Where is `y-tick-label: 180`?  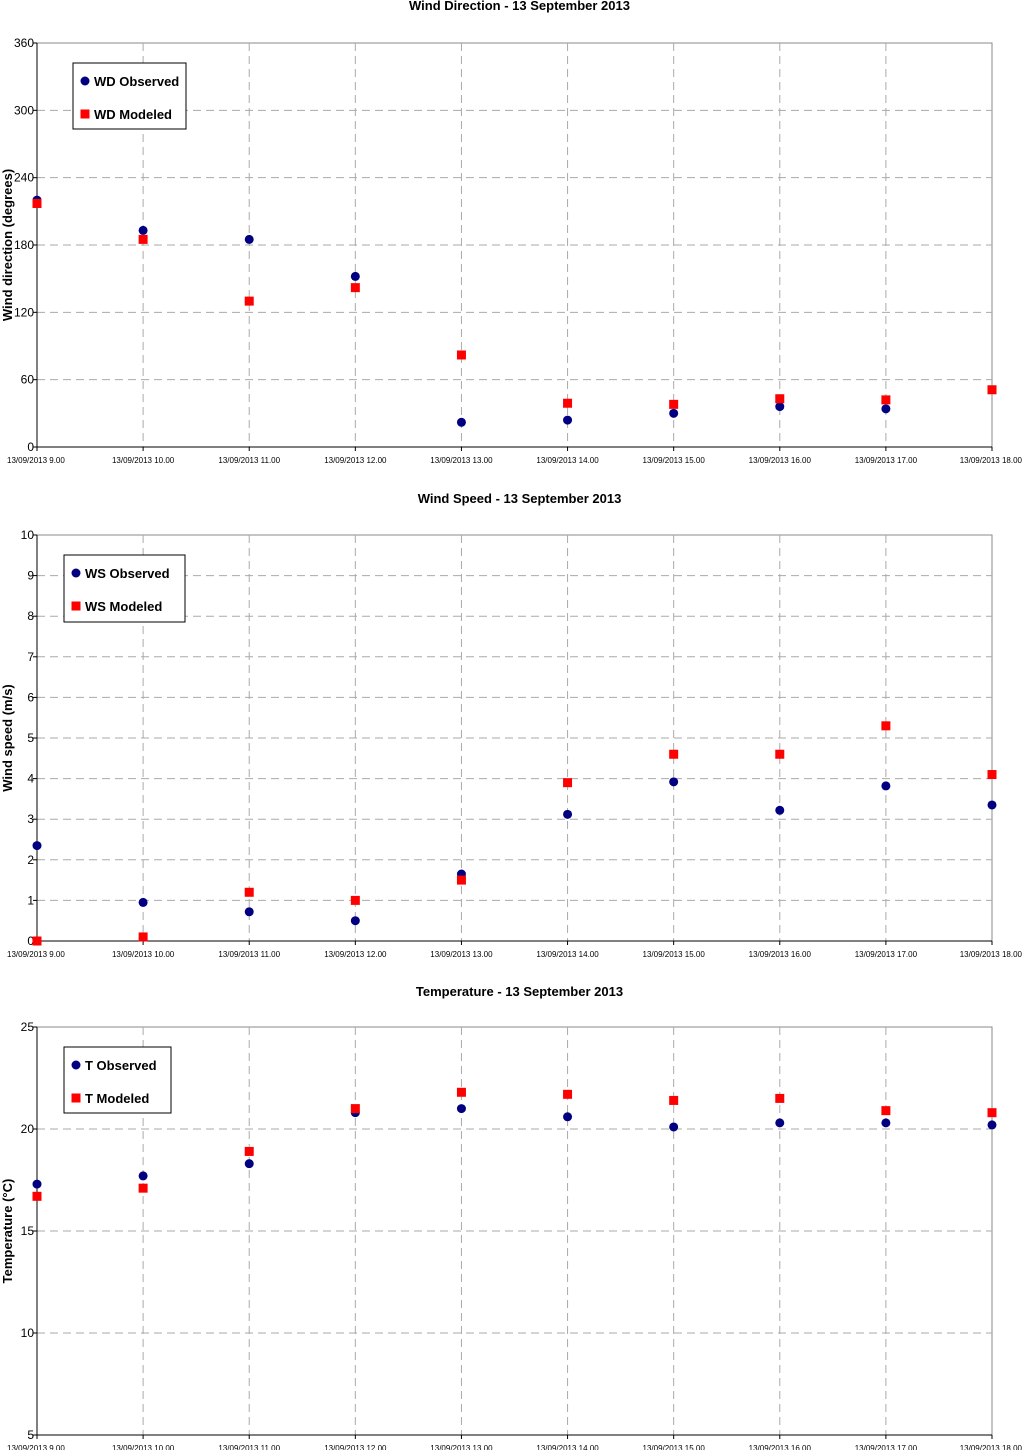 y-tick-label: 180 is located at coordinates (24, 245).